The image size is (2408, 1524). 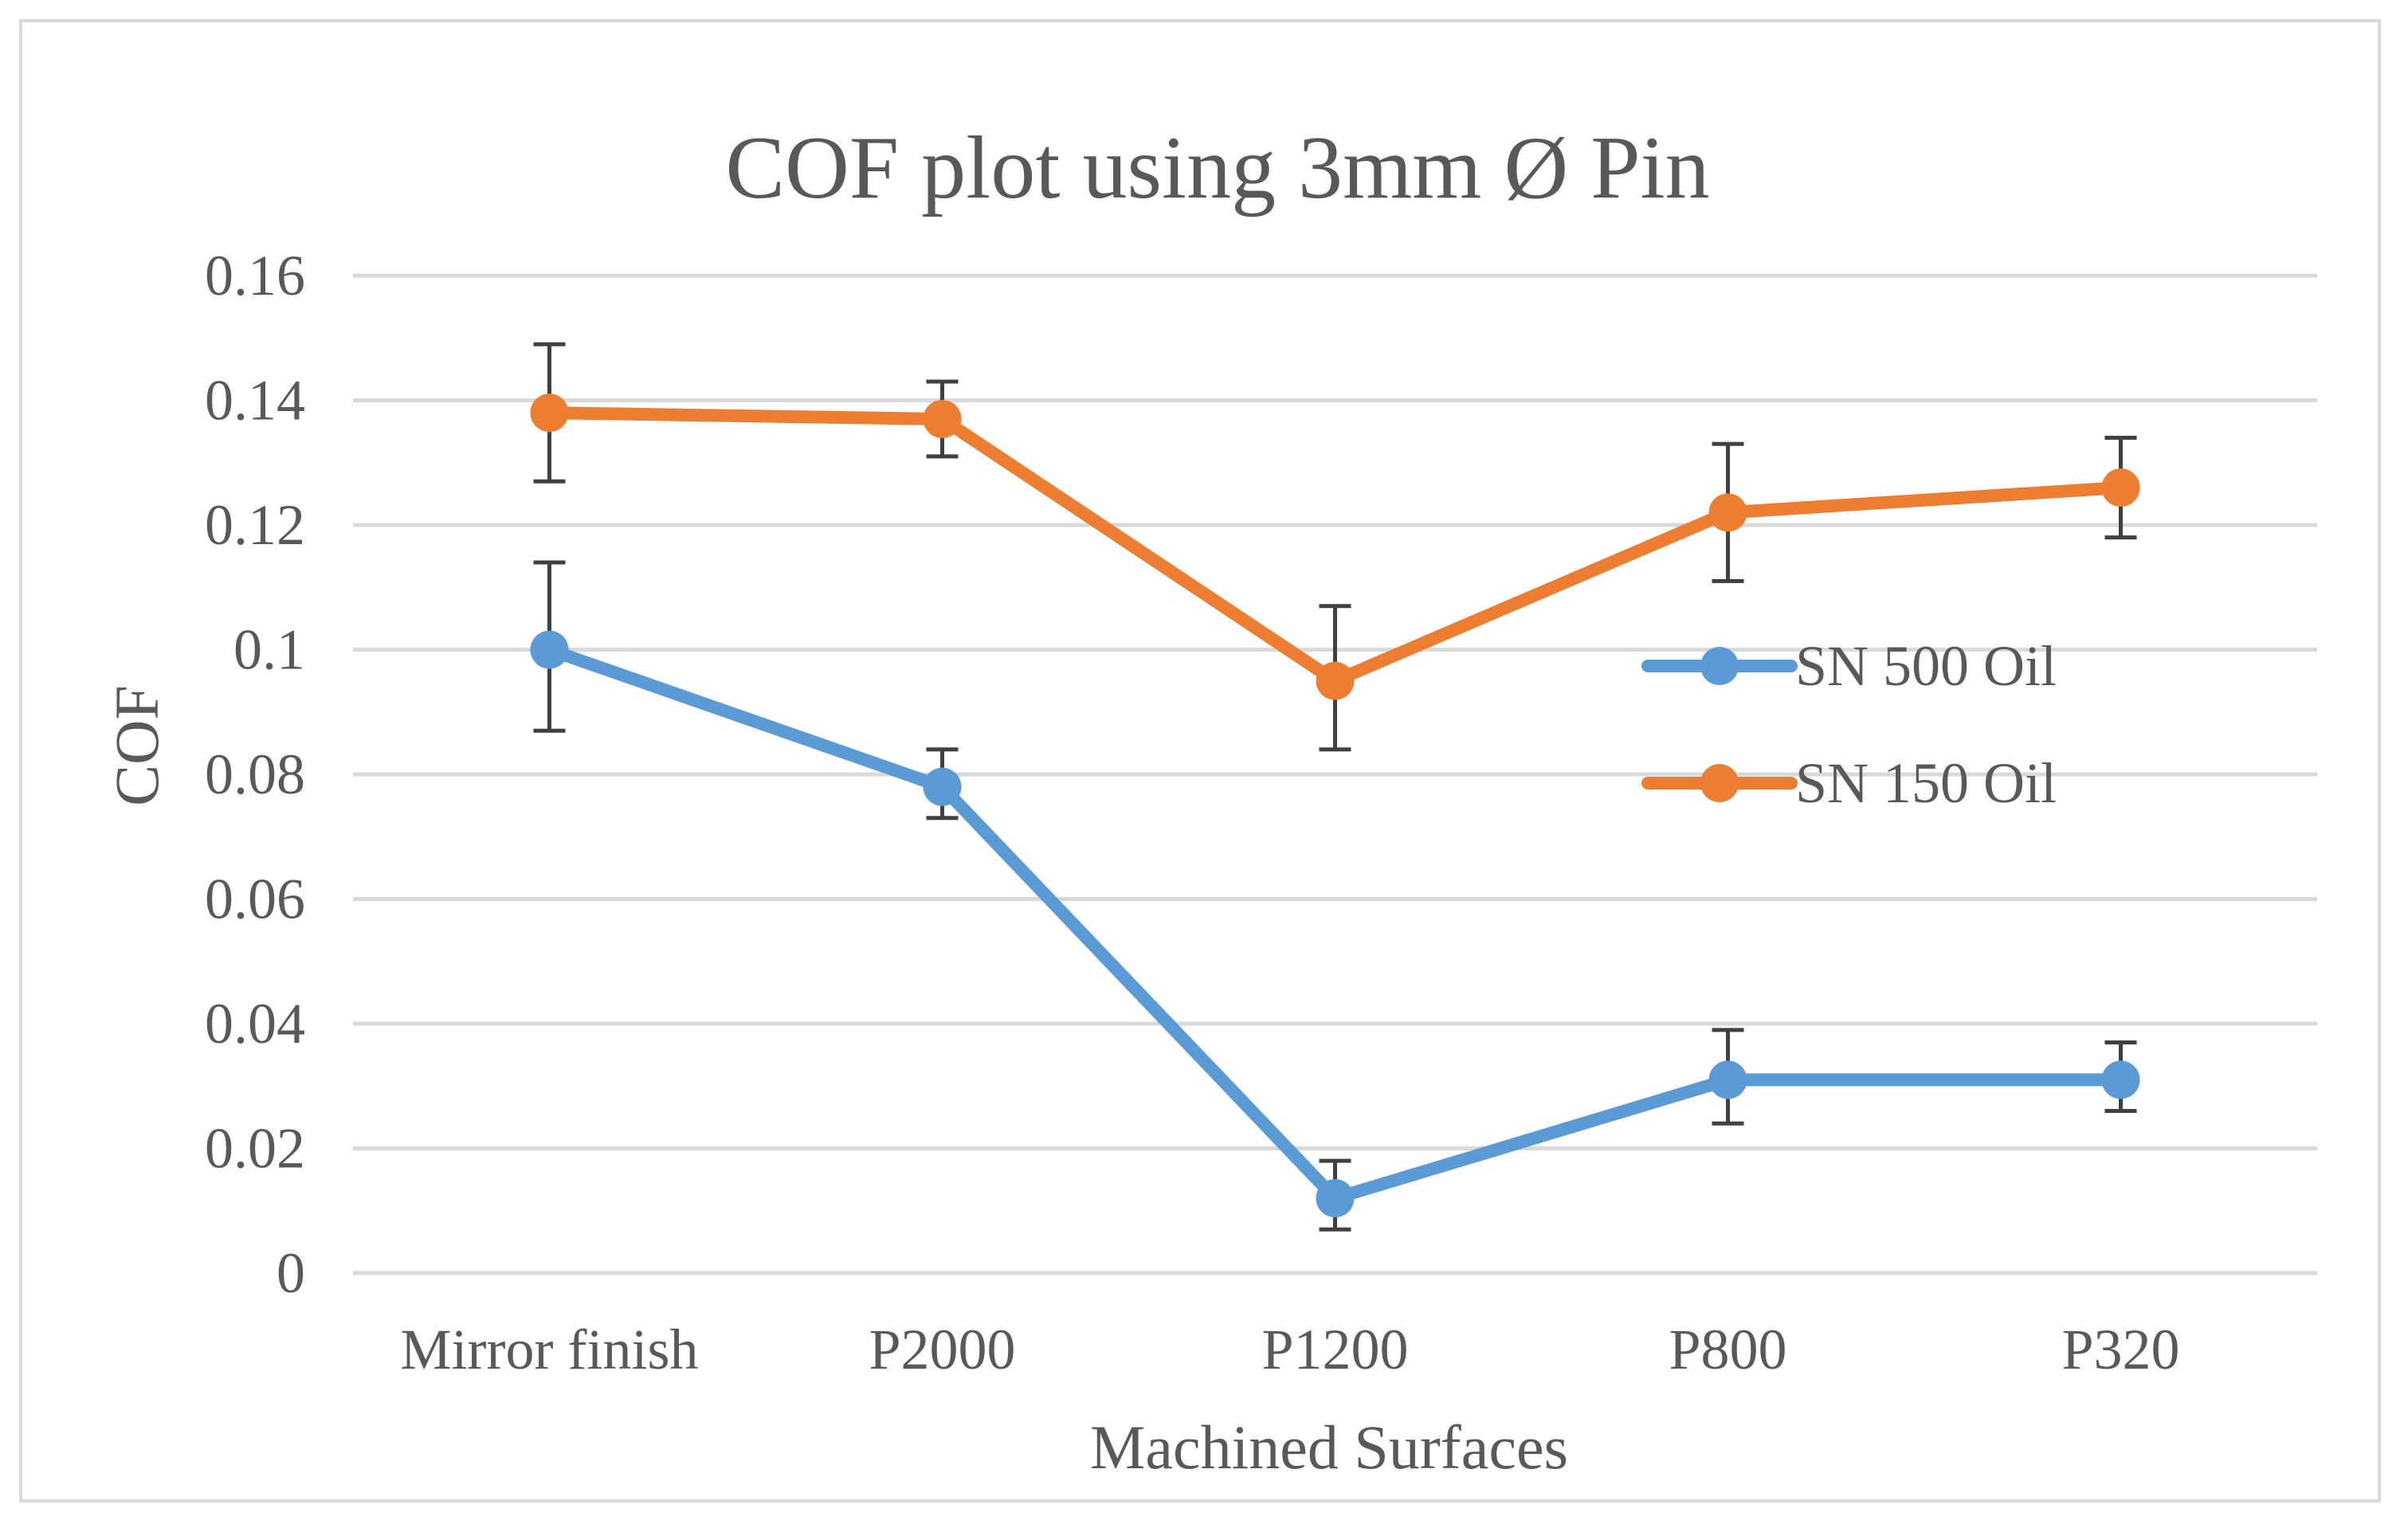 I want to click on y-tick-label-5: 0.1, so click(x=269, y=650).